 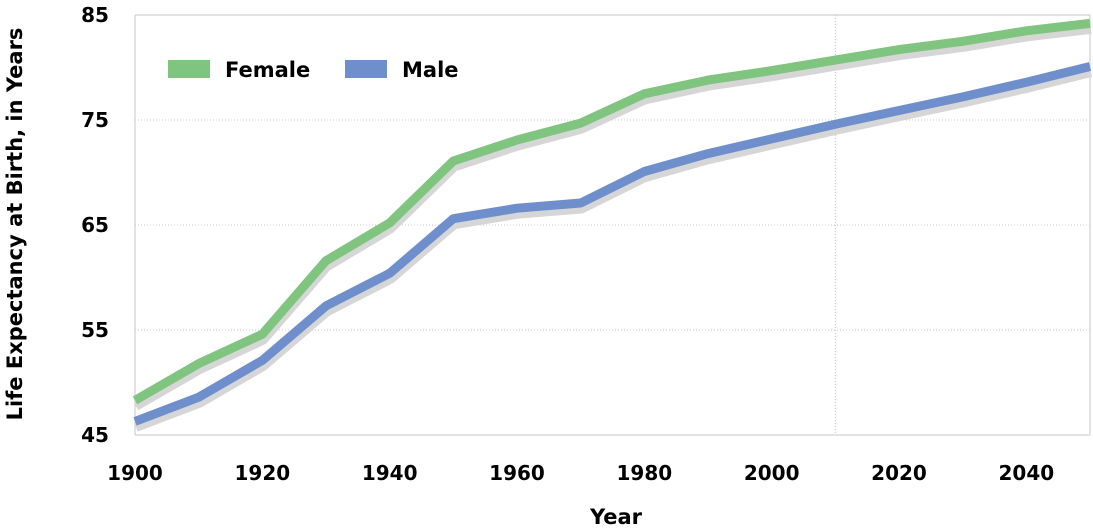 I want to click on x-tick-label: 1920, so click(x=262, y=473).